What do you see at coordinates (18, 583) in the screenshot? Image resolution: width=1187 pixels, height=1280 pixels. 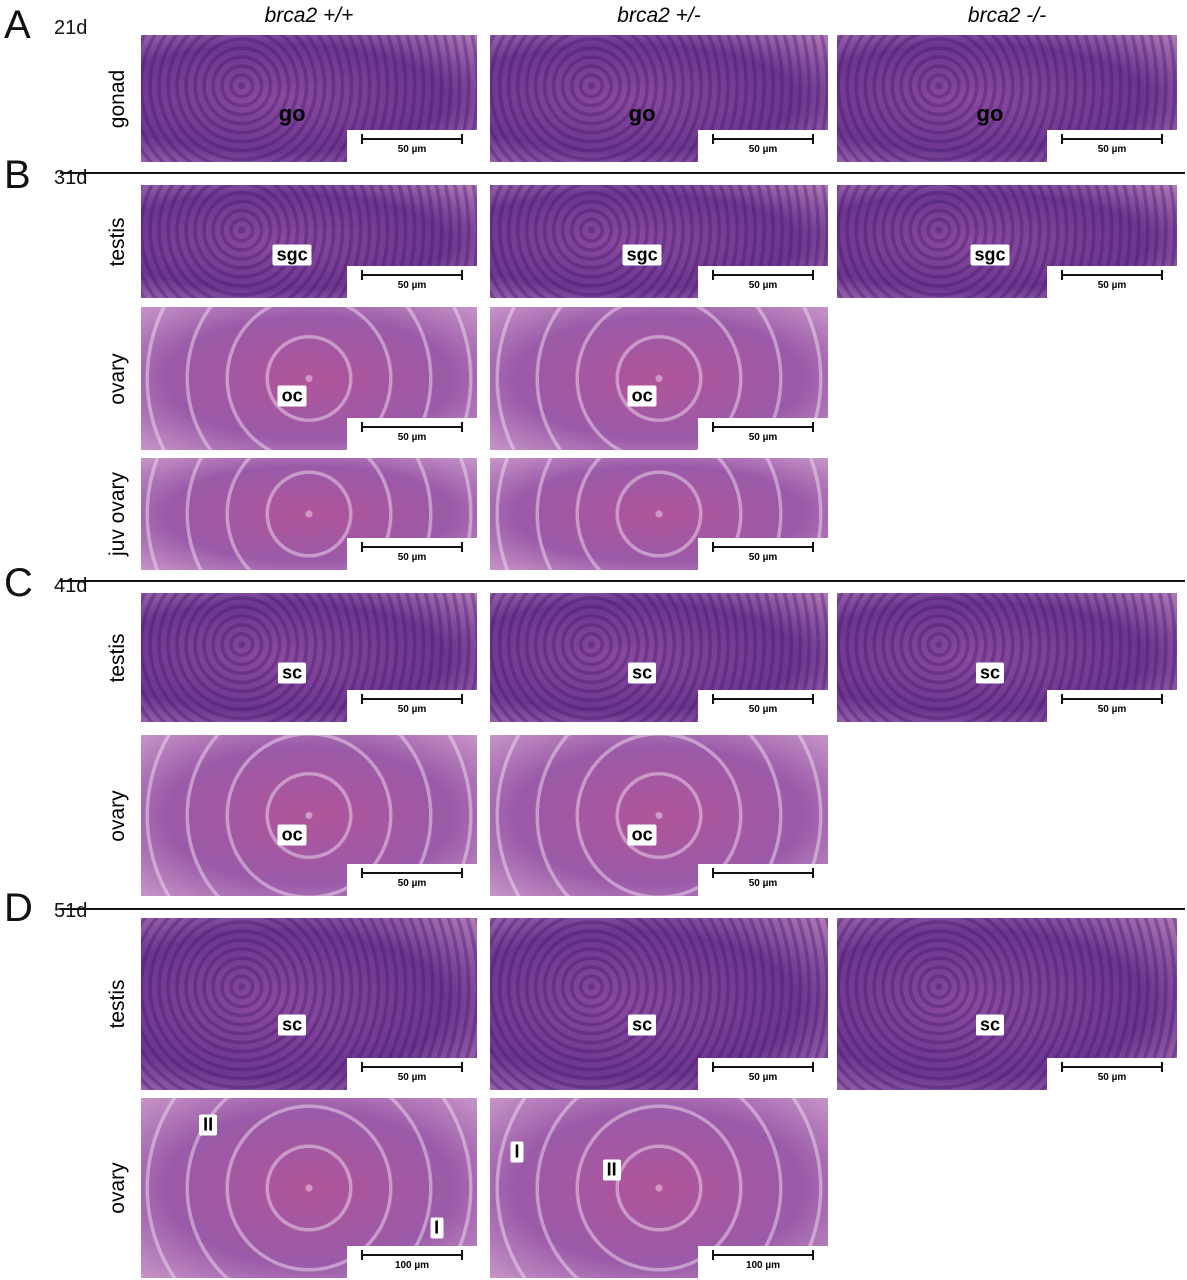 I see `section-letter: C` at bounding box center [18, 583].